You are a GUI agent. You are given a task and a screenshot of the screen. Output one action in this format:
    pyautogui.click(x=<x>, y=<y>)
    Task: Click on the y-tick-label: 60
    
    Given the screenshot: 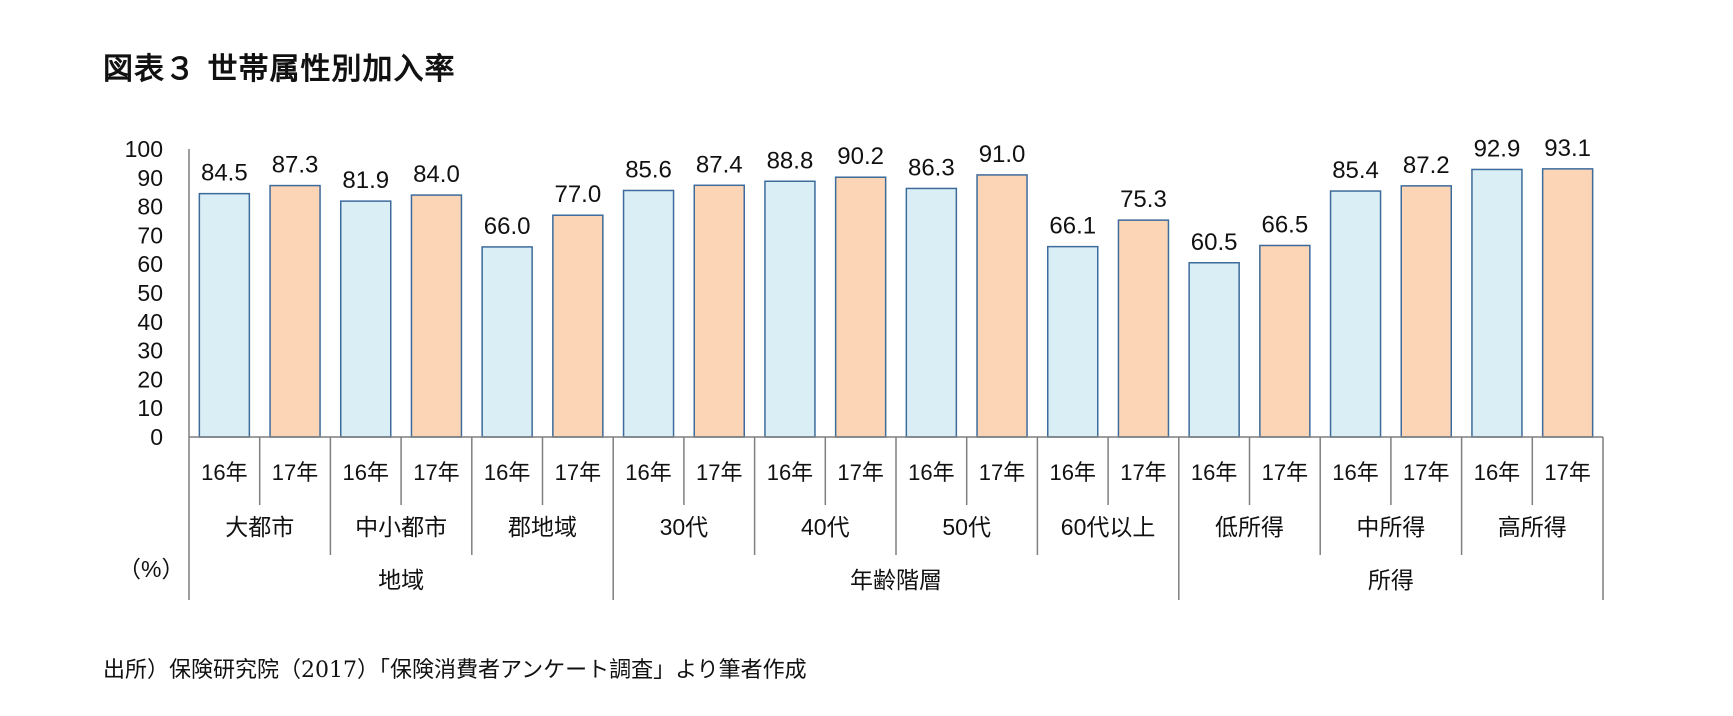 What is the action you would take?
    pyautogui.click(x=150, y=264)
    